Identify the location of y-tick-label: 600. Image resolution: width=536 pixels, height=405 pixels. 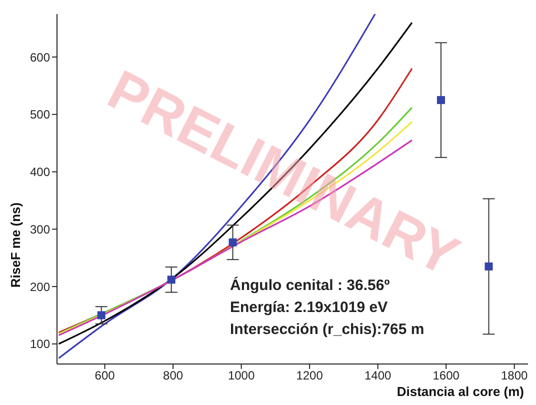
(40, 57).